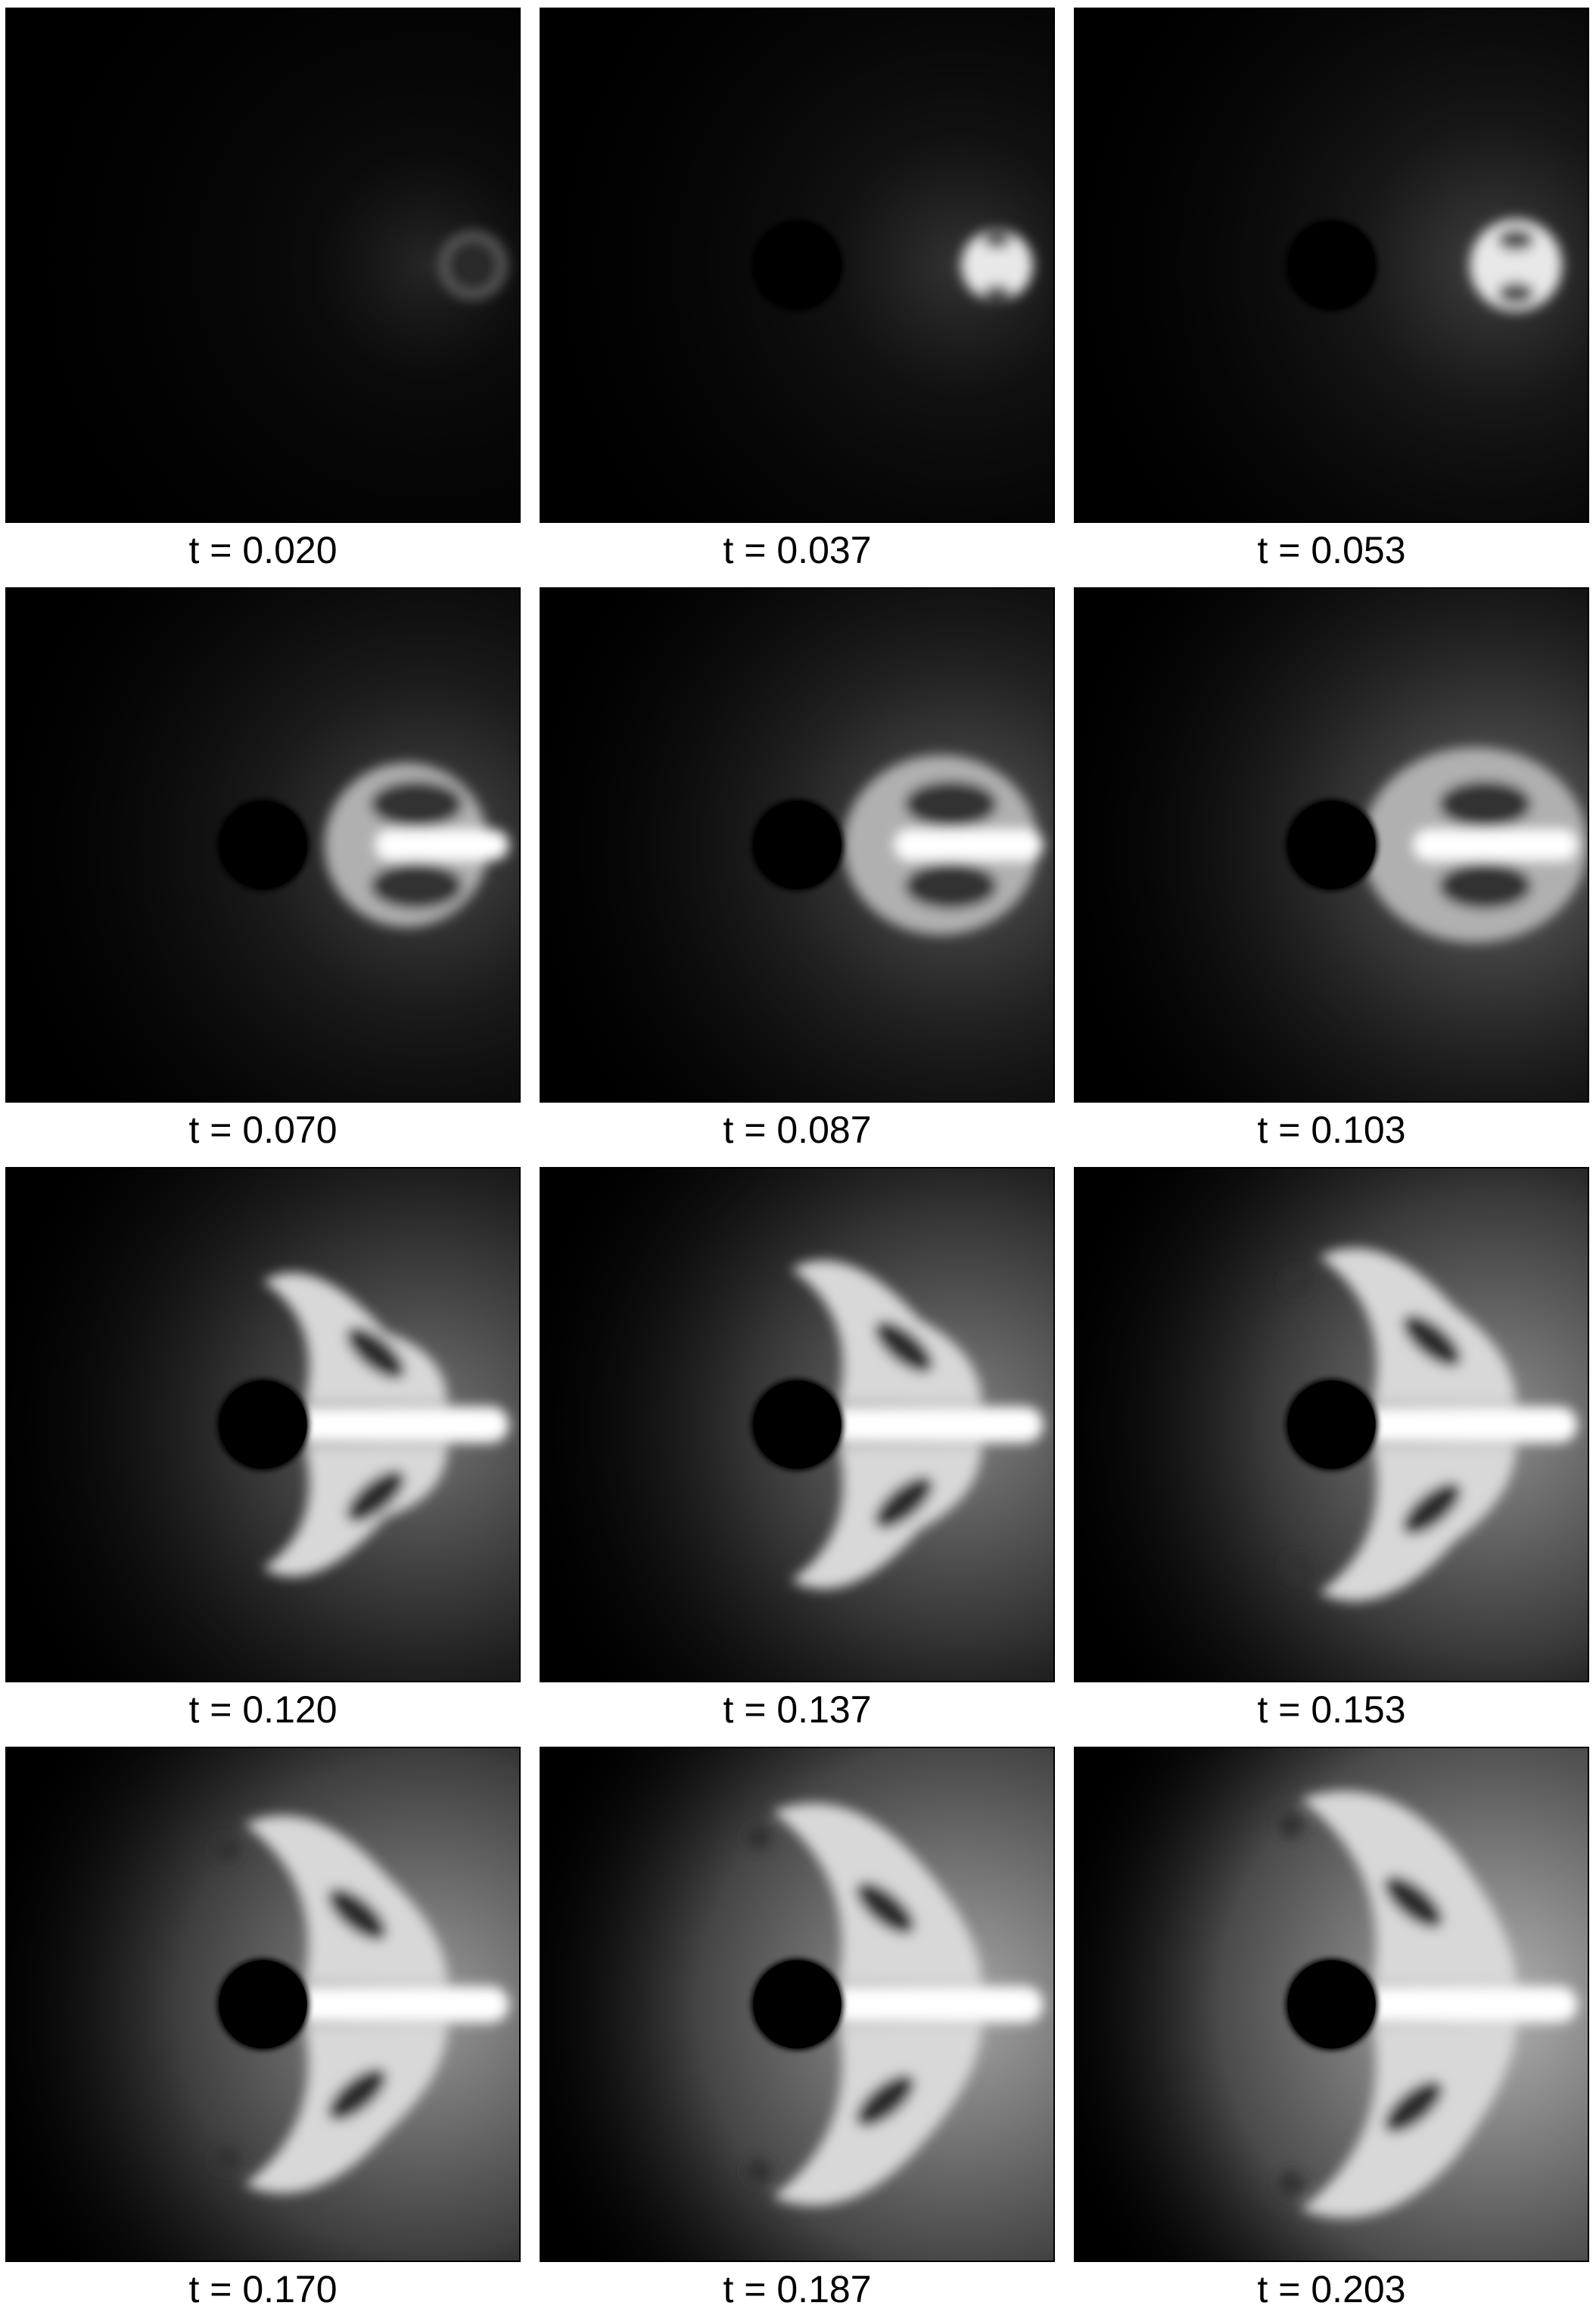 The width and height of the screenshot is (1596, 2312). I want to click on frame-time-label: t = 0.103, so click(1331, 1130).